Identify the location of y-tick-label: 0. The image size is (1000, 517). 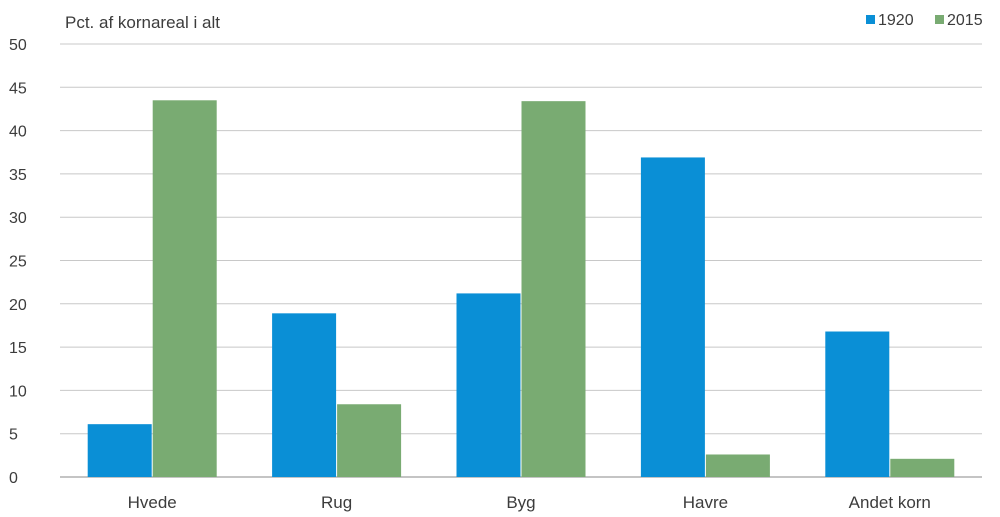
(13, 478).